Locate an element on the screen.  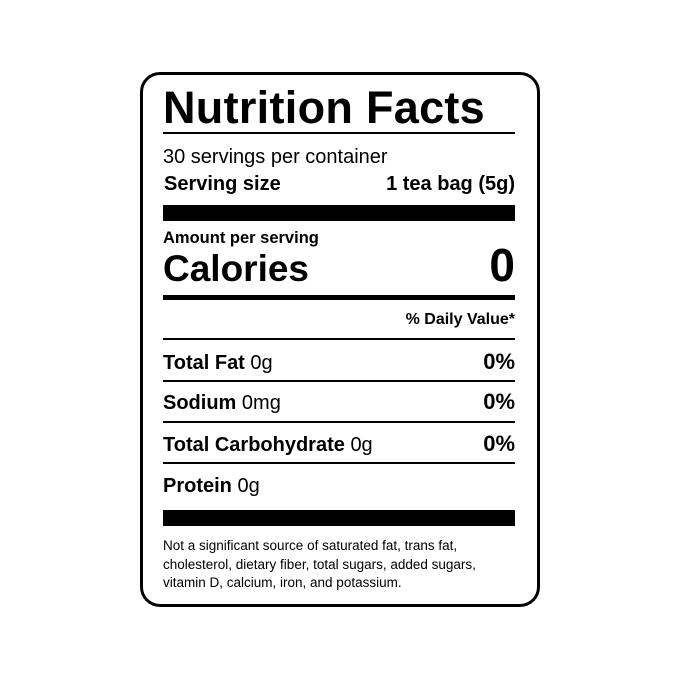
amount-per-serving: Amount per serving is located at coordinates (241, 238).